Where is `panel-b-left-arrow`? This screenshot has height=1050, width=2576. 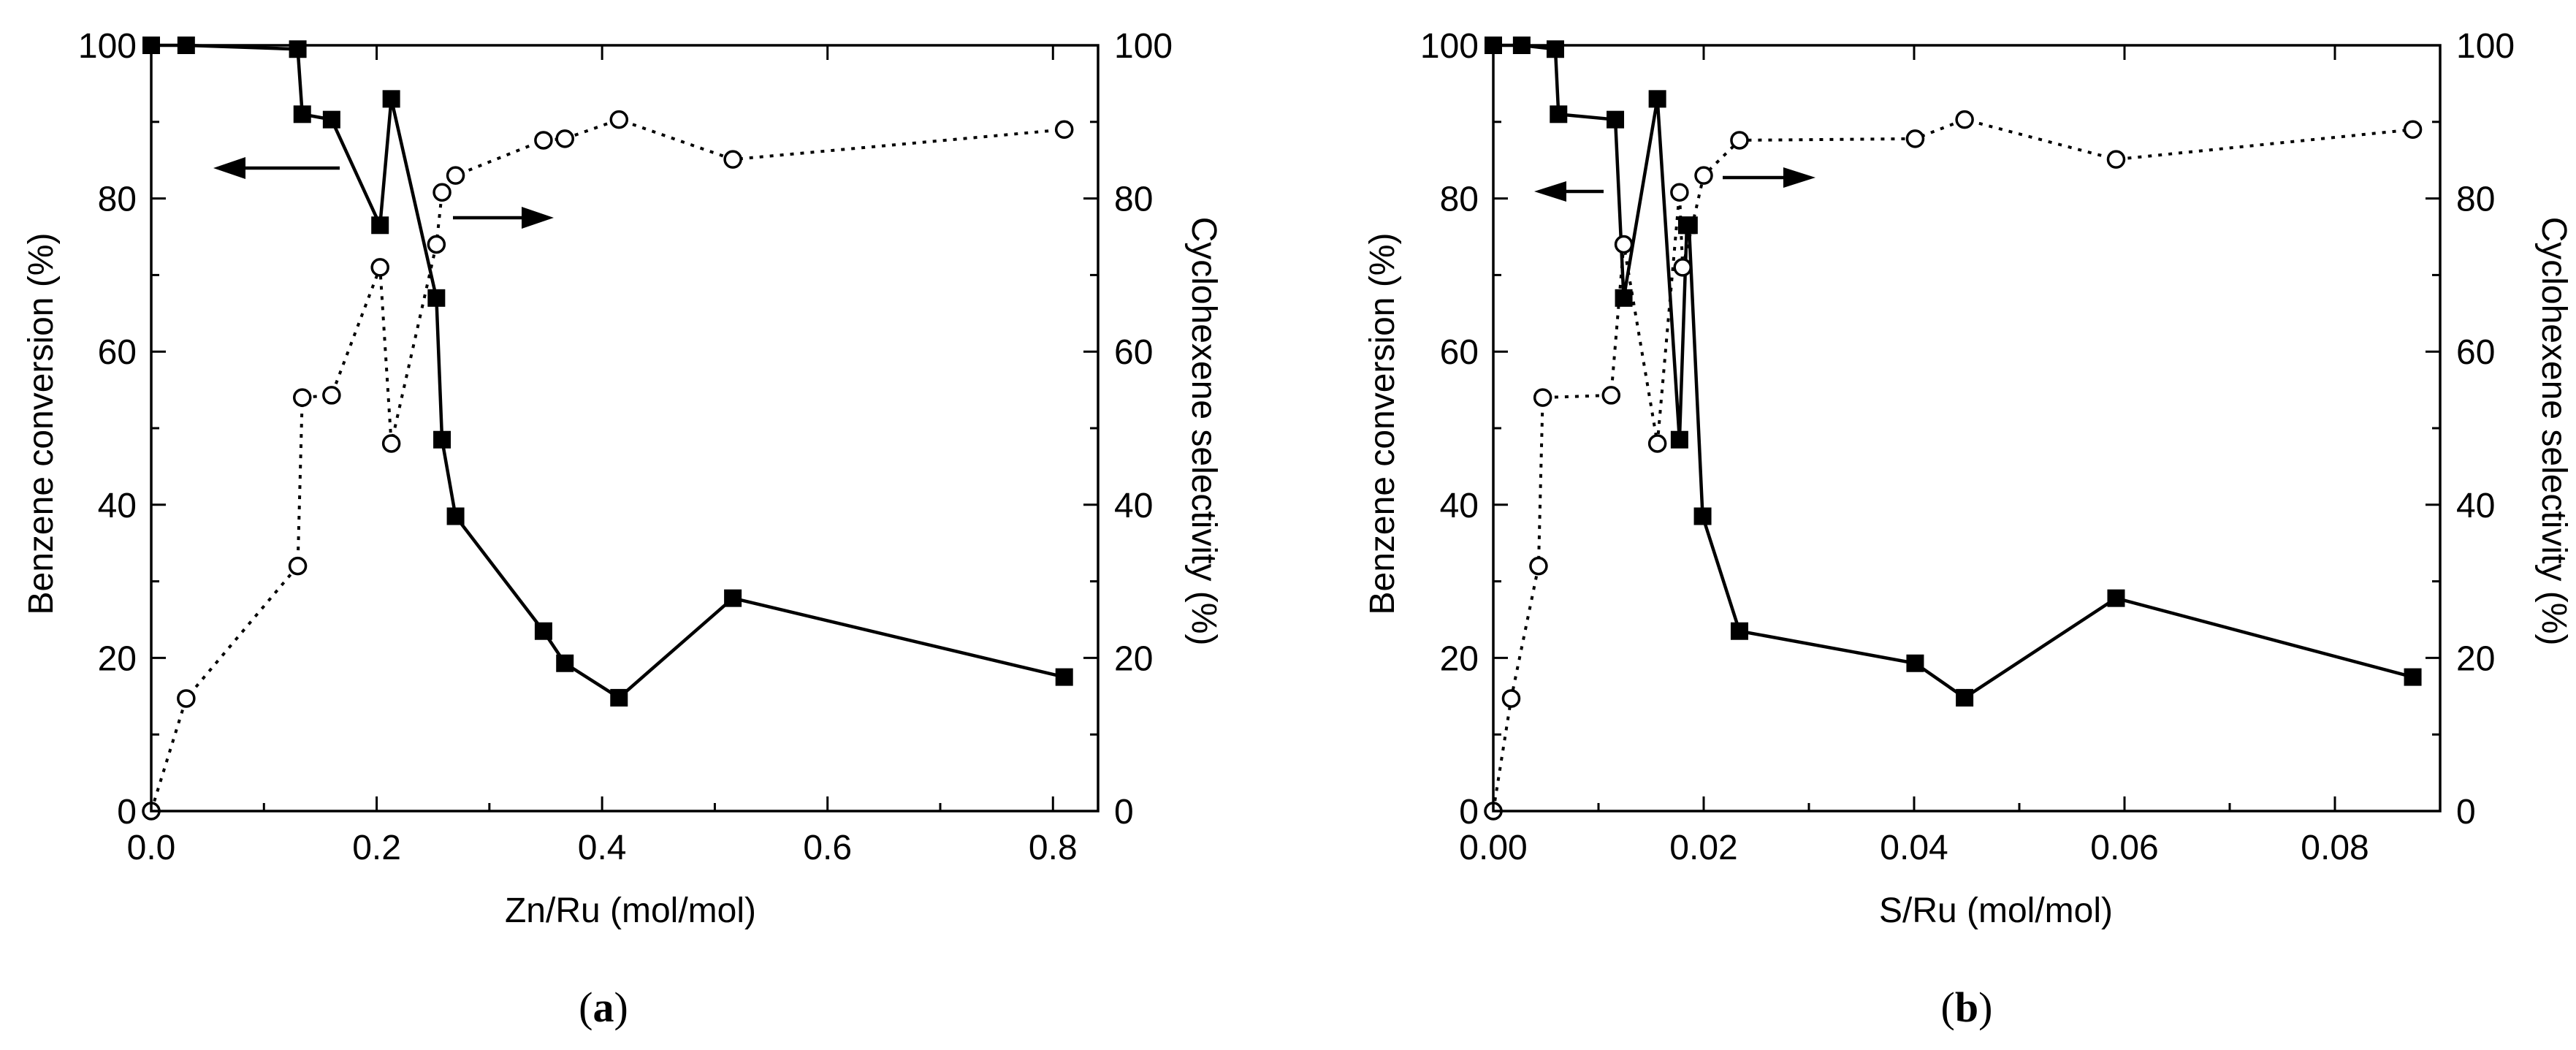
panel-b-left-arrow is located at coordinates (1569, 191).